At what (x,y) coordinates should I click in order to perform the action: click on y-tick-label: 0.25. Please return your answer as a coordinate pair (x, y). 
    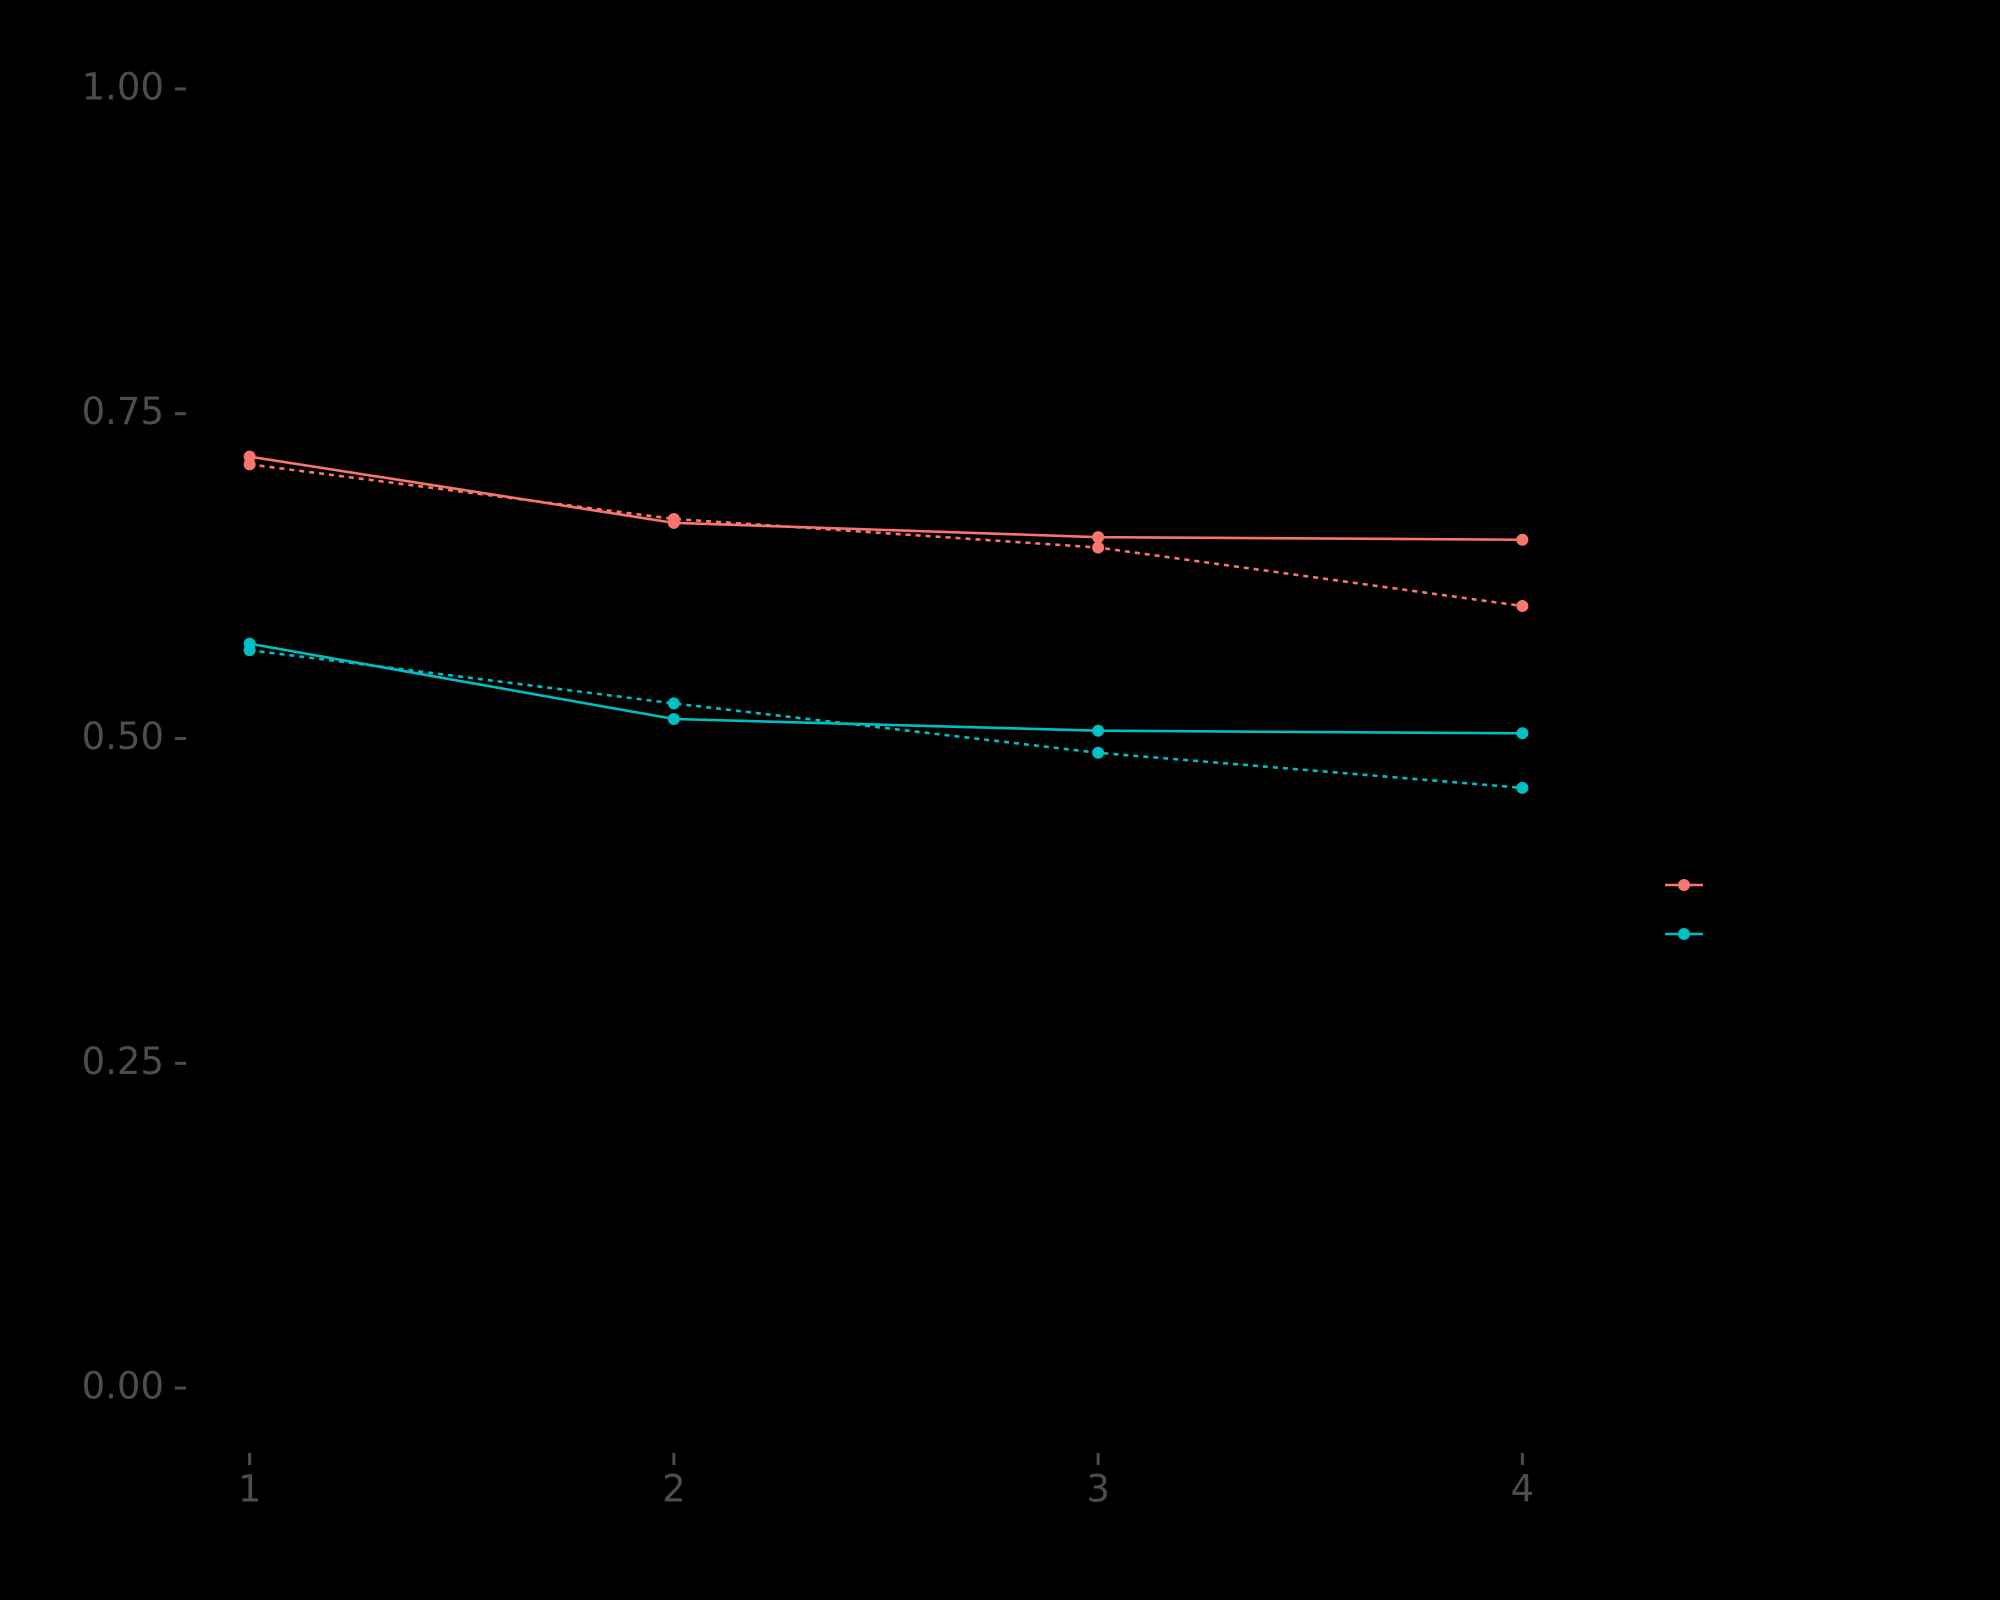
    Looking at the image, I should click on (123, 1061).